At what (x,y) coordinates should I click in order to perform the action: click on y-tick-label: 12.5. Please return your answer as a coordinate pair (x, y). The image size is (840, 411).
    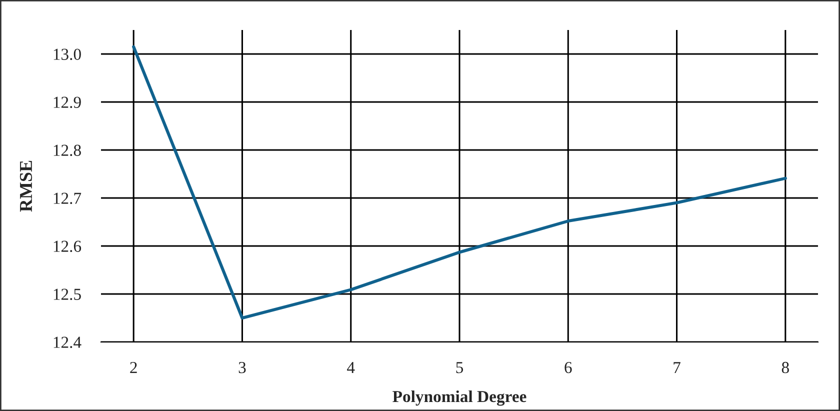
    Looking at the image, I should click on (67, 294).